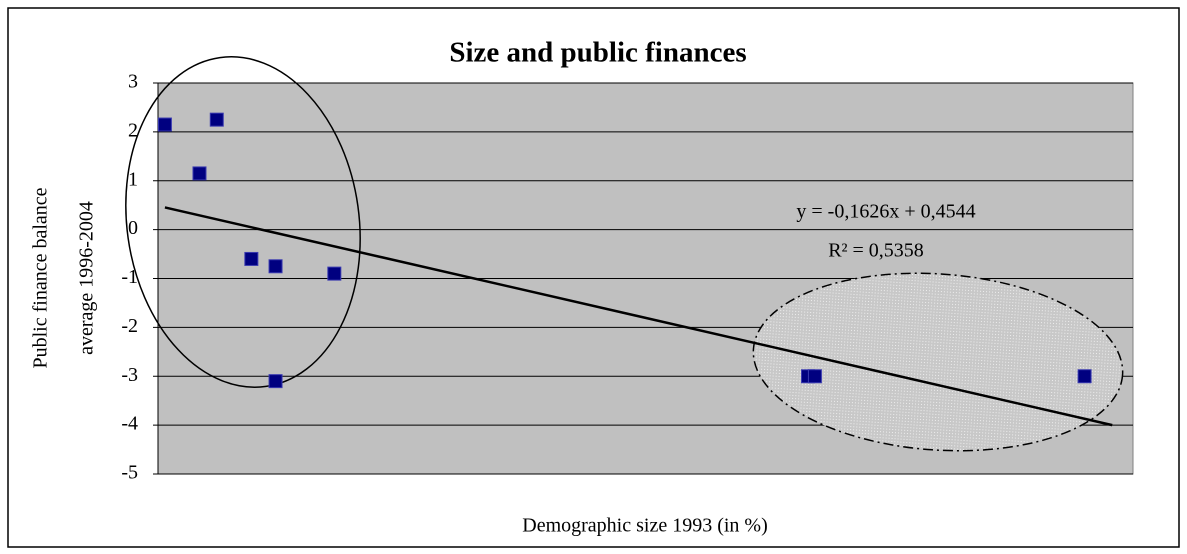 The width and height of the screenshot is (1187, 554). What do you see at coordinates (133, 130) in the screenshot?
I see `y-tick-label: 2` at bounding box center [133, 130].